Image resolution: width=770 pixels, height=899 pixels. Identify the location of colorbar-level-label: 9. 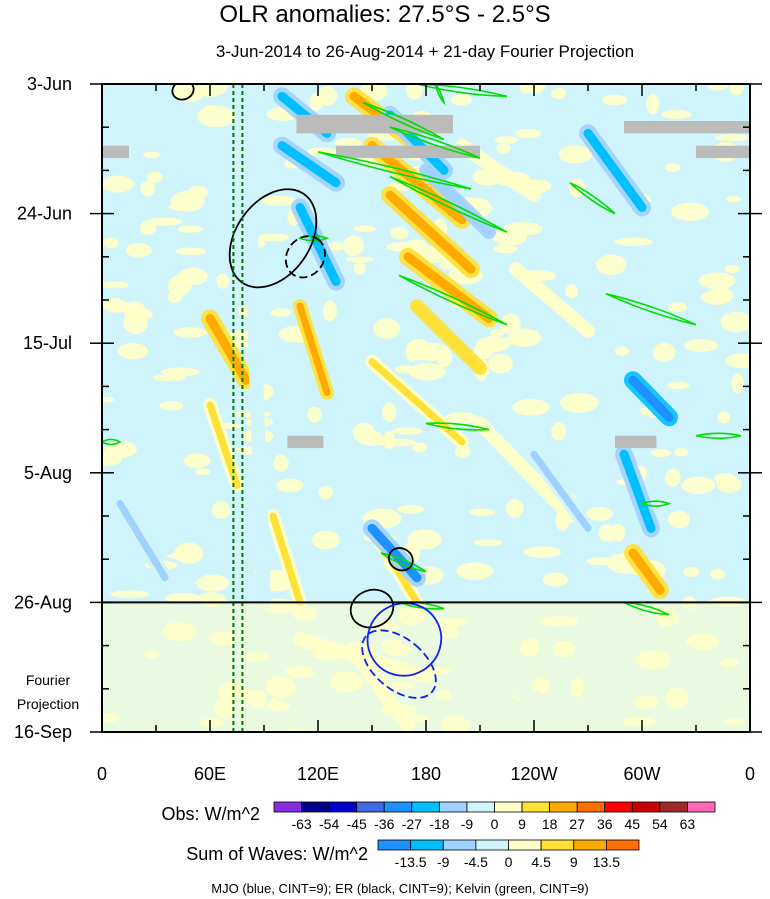
(522, 824).